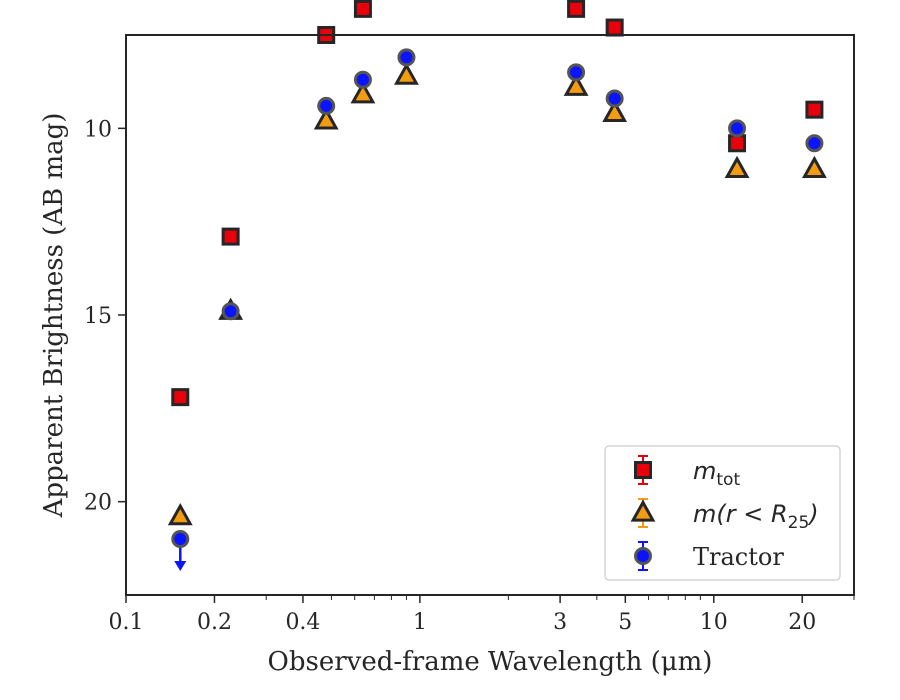 Image resolution: width=900 pixels, height=700 pixels. I want to click on x-tick-label: 10, so click(714, 622).